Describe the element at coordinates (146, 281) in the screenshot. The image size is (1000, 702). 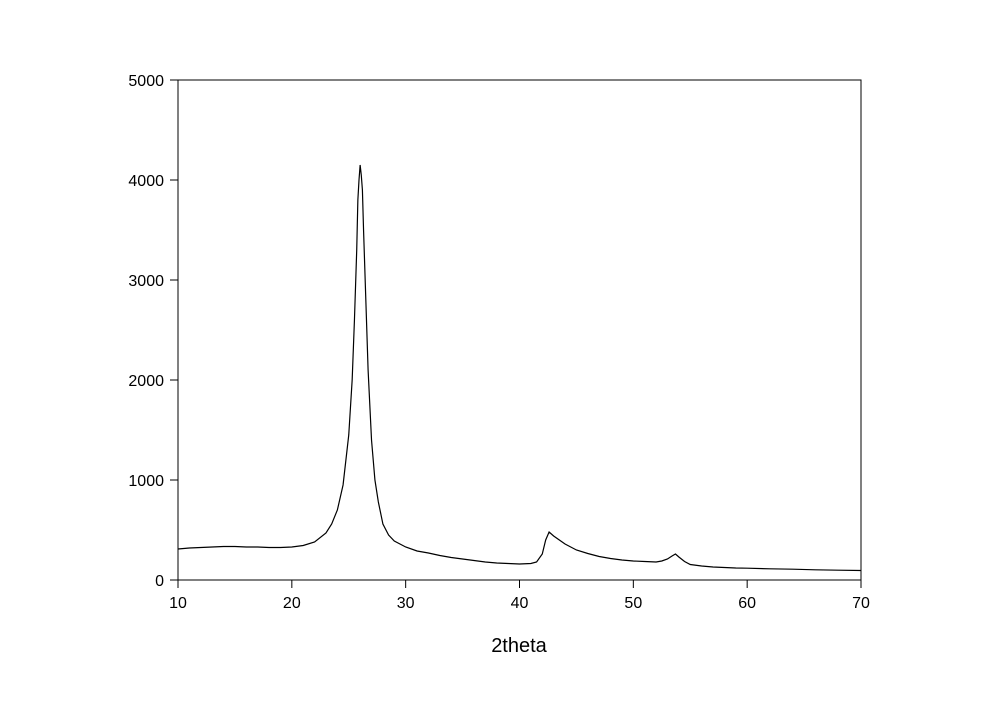
I see `y-tick-label: 3000` at that location.